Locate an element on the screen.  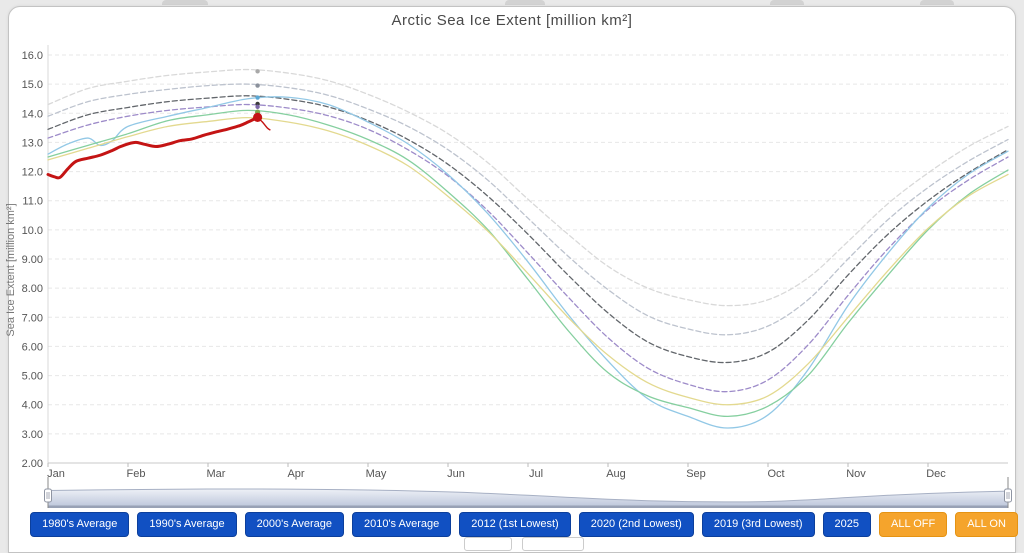
y-tick-label: 9.00 is located at coordinates (32, 260).